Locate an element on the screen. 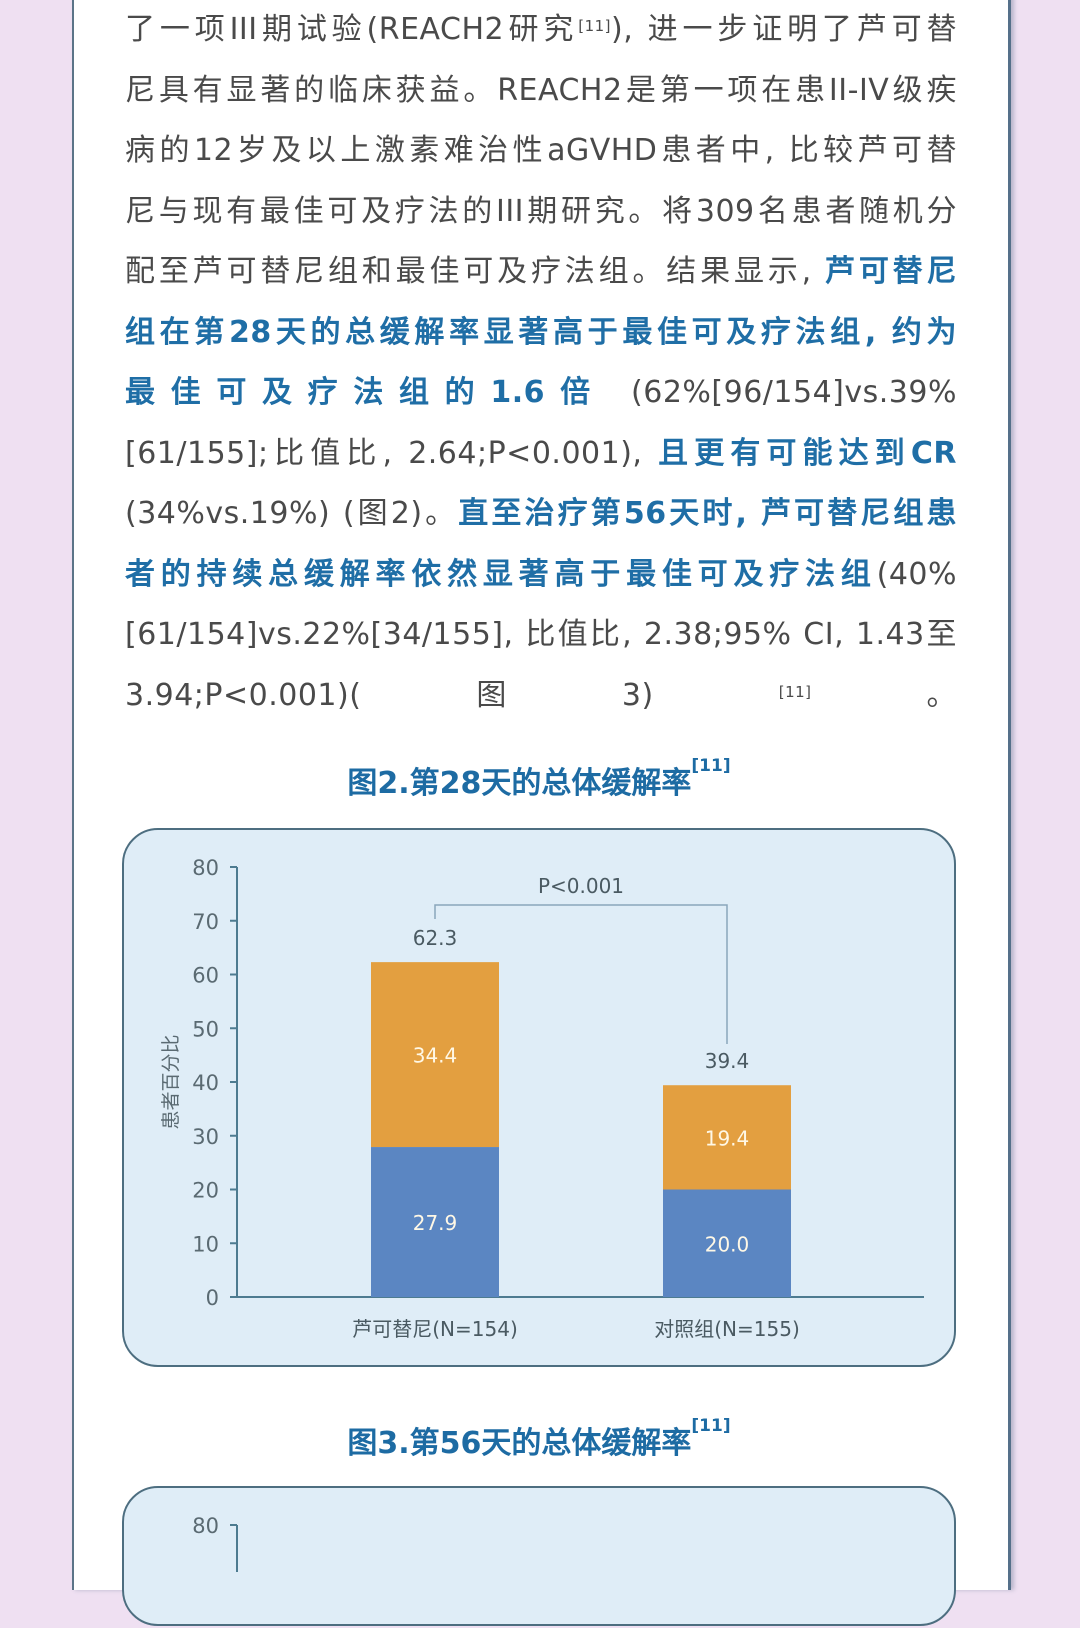  paragraph-line: [61/155];比值比, 2.64;P<0.001), 且更有可能达到CR is located at coordinates (541, 454).